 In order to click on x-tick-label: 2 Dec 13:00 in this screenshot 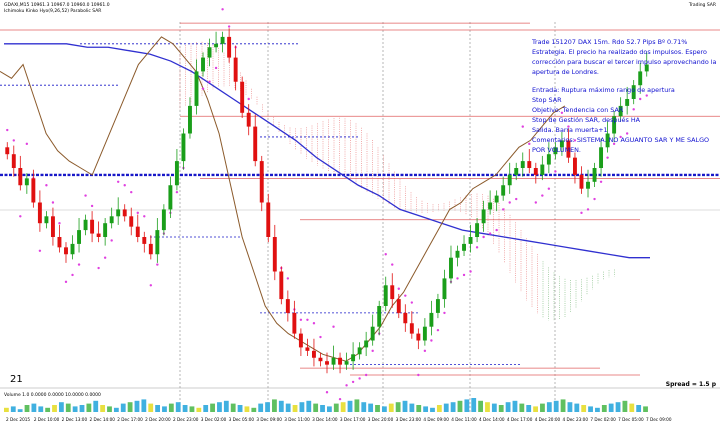, I will do `click(75, 419)`.